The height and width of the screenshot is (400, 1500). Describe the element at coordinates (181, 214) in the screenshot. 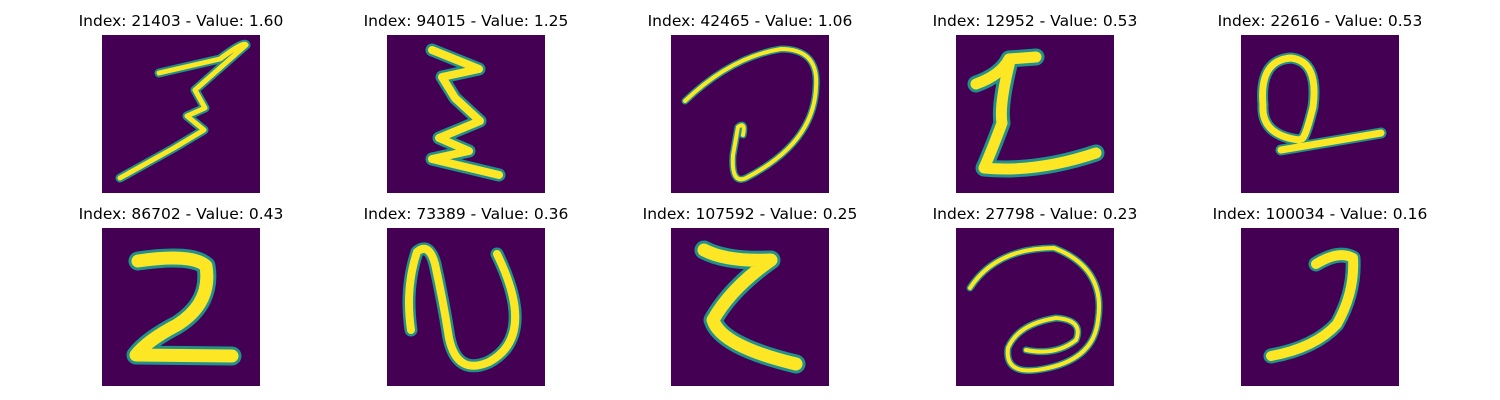

I see `panel-title: Index: 86702 - Value: 0.43` at that location.